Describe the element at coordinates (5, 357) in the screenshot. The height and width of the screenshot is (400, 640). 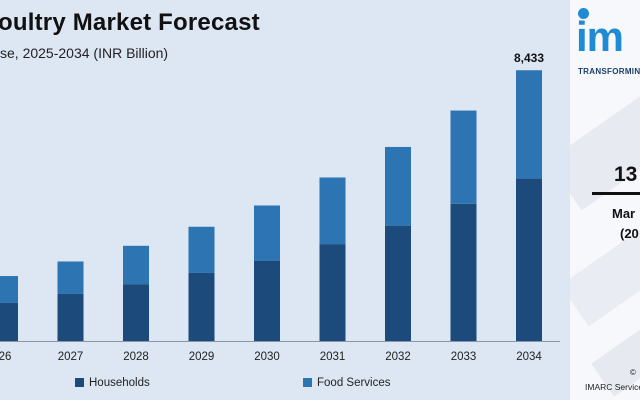
I see `x-tick-label: 26` at that location.